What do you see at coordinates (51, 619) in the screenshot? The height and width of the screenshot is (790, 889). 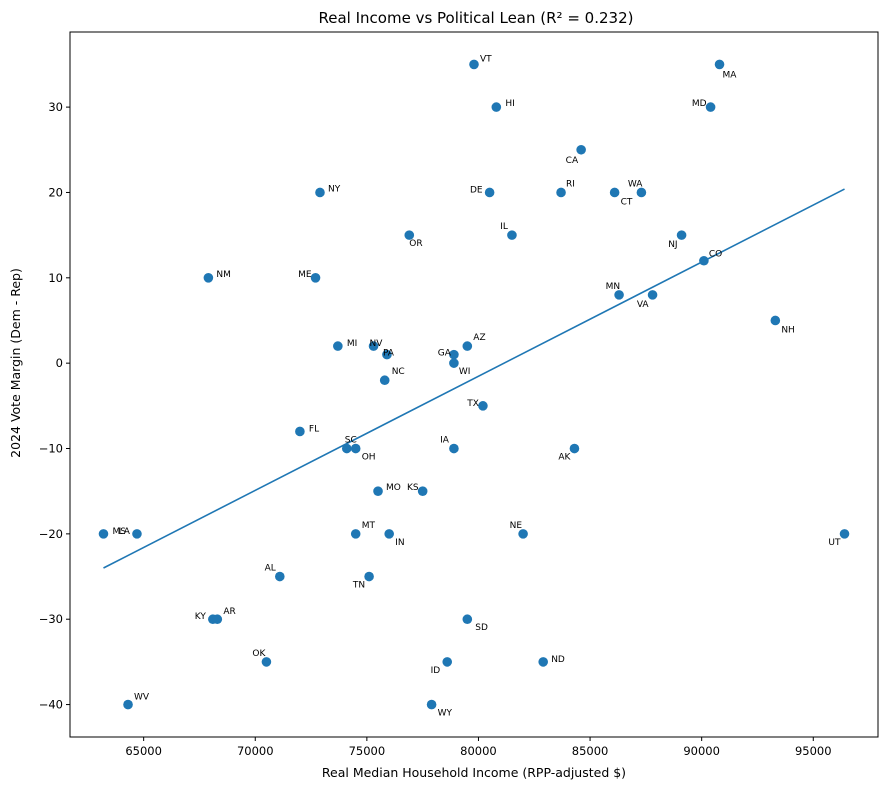 I see `y-tick-label: −30` at bounding box center [51, 619].